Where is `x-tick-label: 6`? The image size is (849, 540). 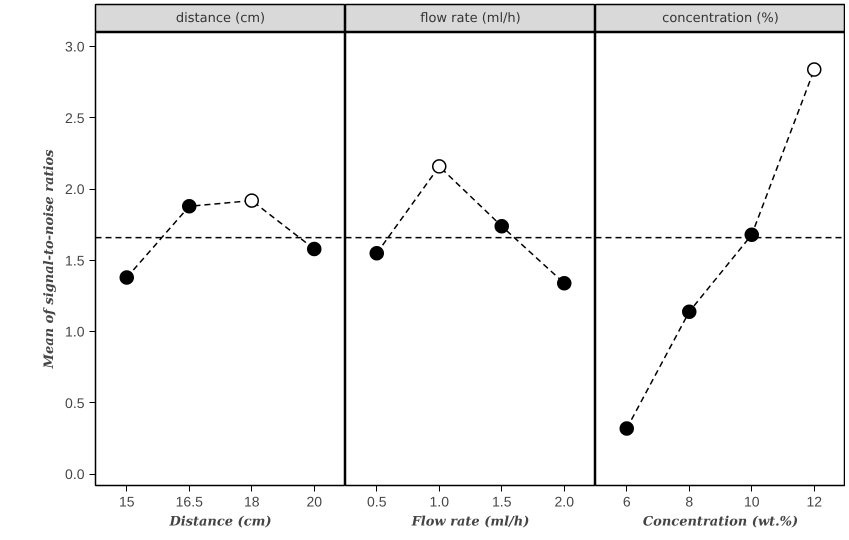 x-tick-label: 6 is located at coordinates (626, 502).